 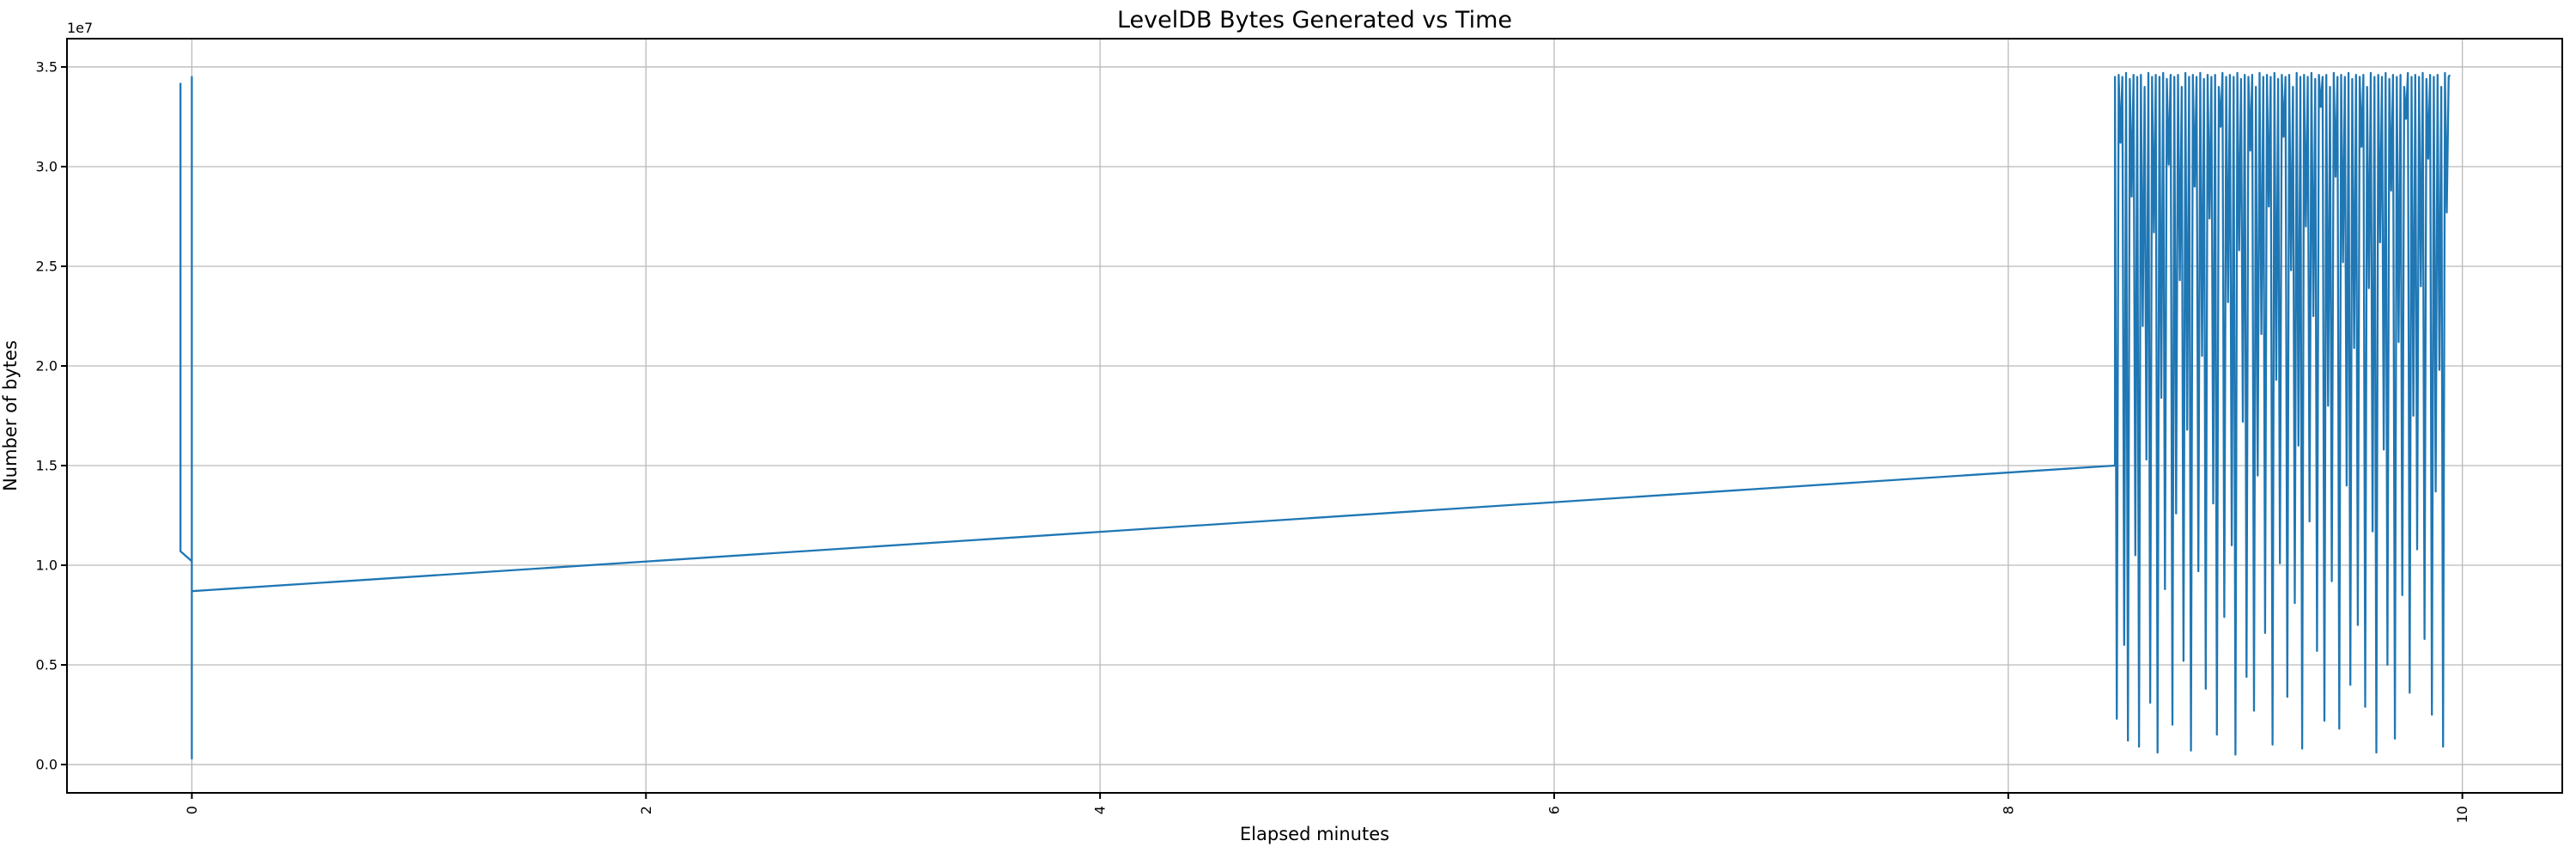 I want to click on y-tick-label: 1.5, so click(x=47, y=466).